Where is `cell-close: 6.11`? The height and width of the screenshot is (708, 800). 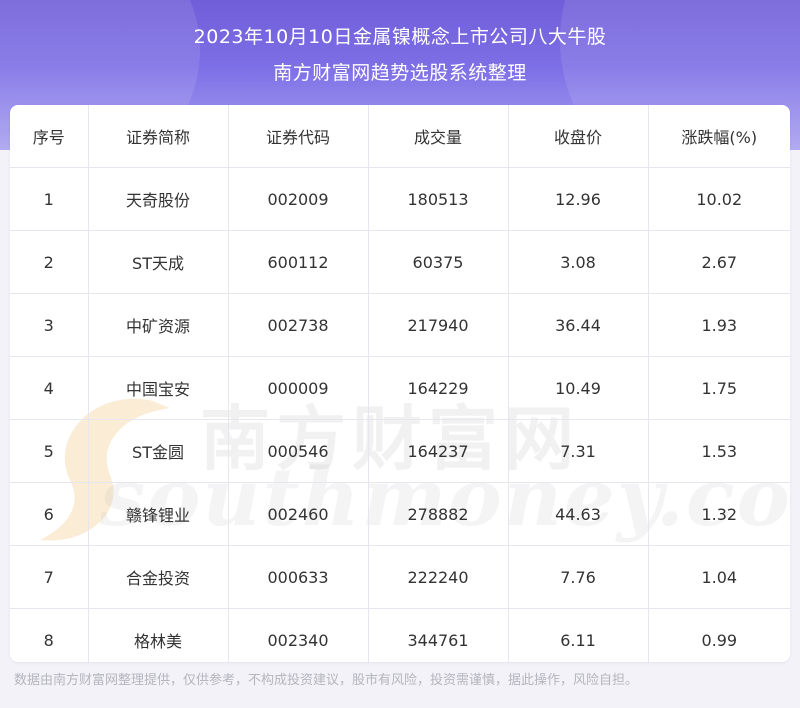 cell-close: 6.11 is located at coordinates (578, 635).